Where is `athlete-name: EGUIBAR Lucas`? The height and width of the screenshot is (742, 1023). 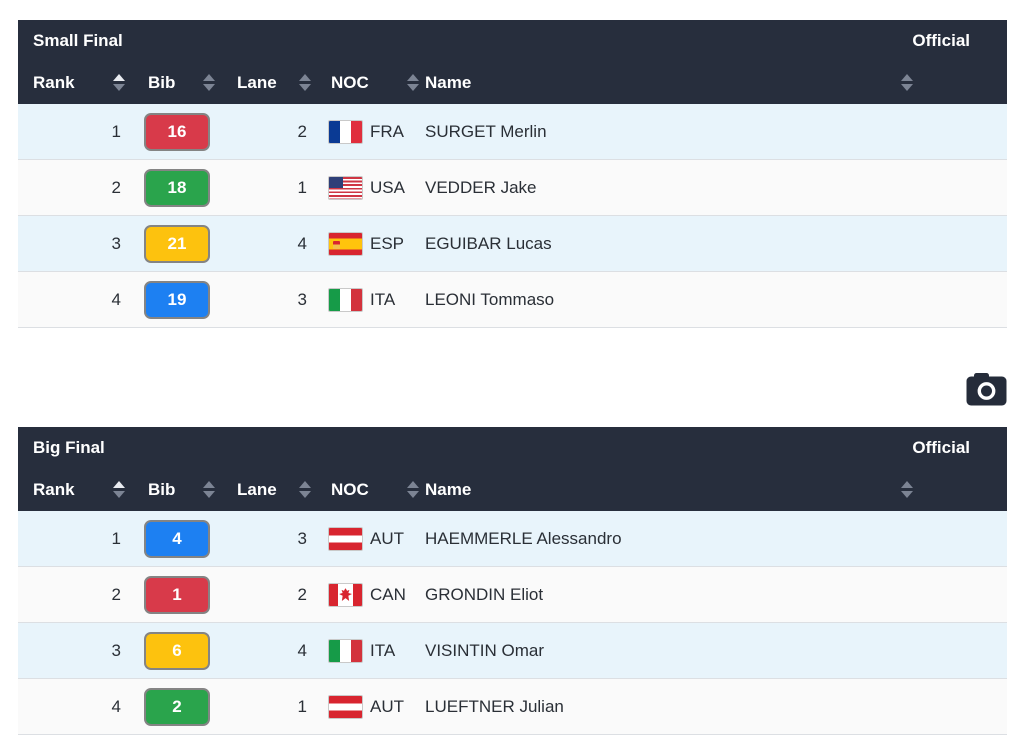
athlete-name: EGUIBAR Lucas is located at coordinates (488, 243).